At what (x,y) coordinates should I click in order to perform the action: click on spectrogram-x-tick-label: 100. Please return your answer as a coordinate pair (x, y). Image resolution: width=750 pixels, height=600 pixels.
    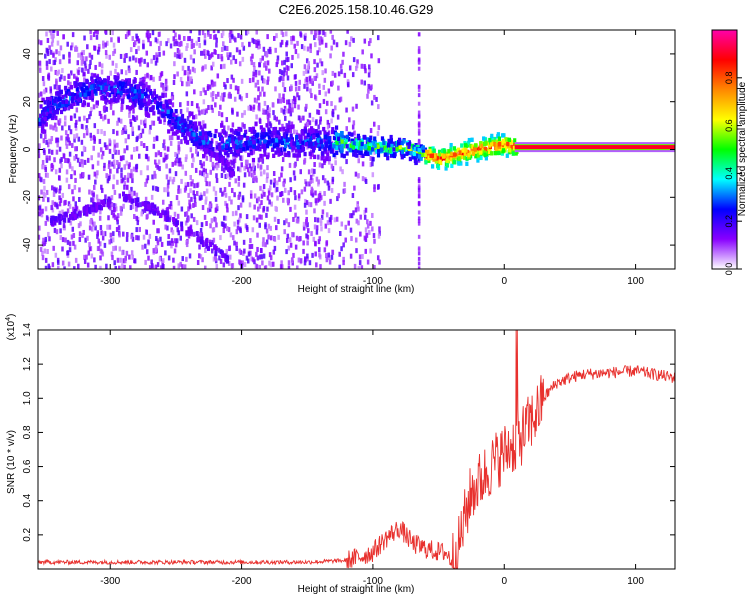
    Looking at the image, I should click on (635, 281).